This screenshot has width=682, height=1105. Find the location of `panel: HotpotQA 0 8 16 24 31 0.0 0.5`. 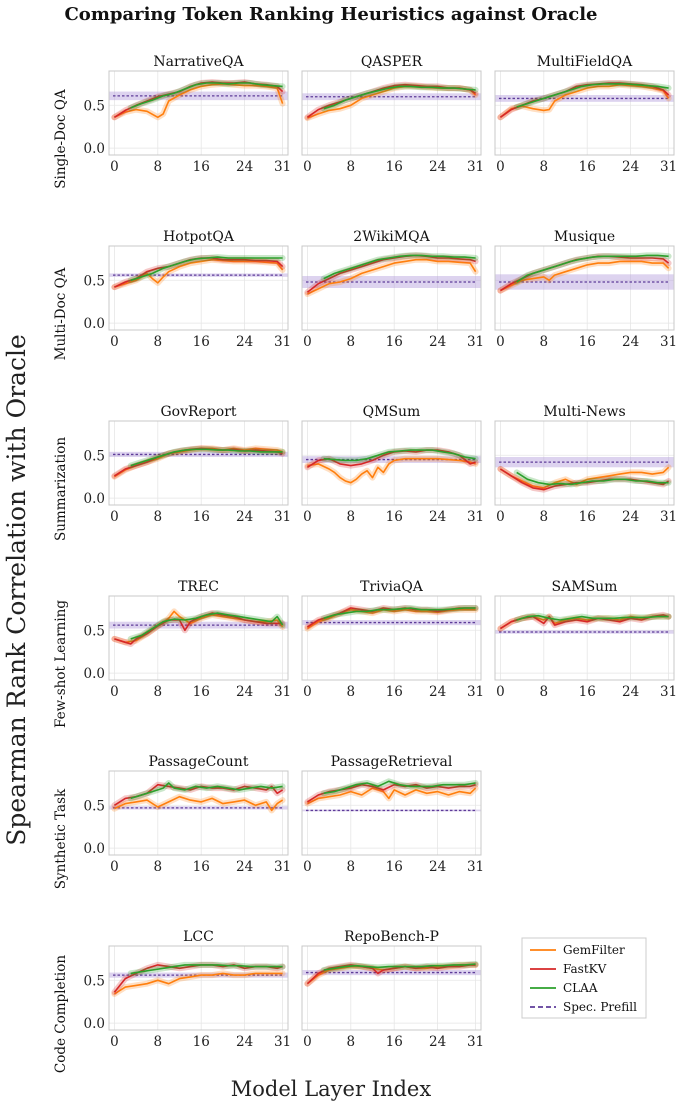

panel: HotpotQA 0 8 16 24 31 0.0 0.5 is located at coordinates (188, 289).